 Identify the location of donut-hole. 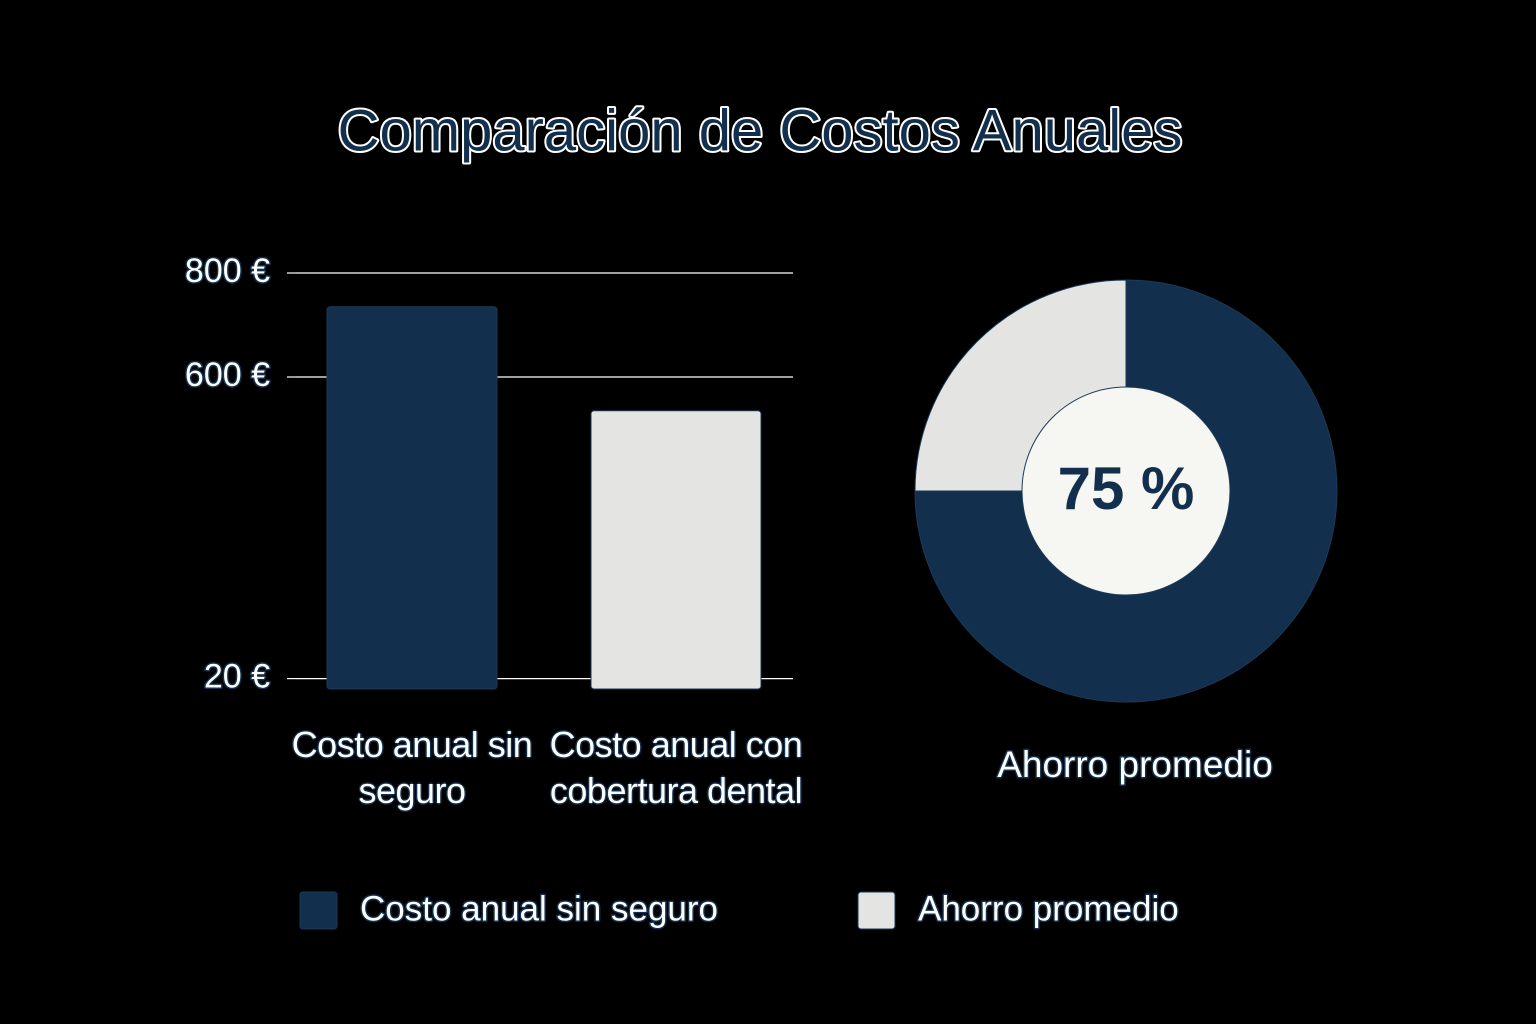
(1126, 491).